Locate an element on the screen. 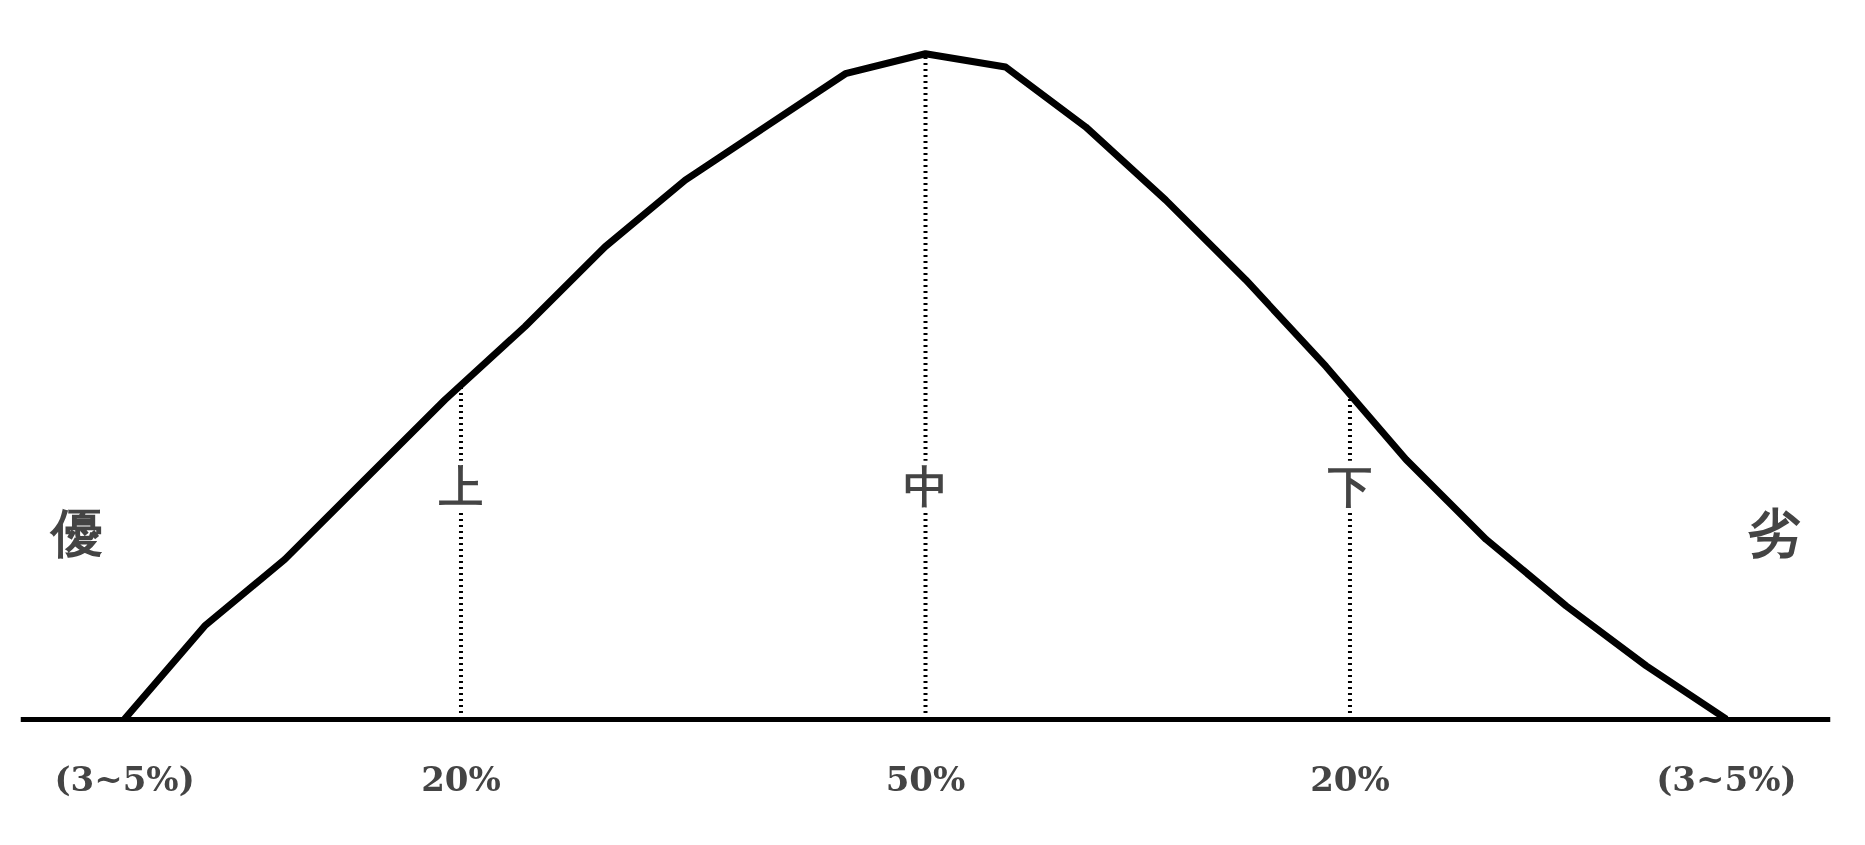 Image resolution: width=1865 pixels, height=845 pixels. annotation: 優 is located at coordinates (75, 533).